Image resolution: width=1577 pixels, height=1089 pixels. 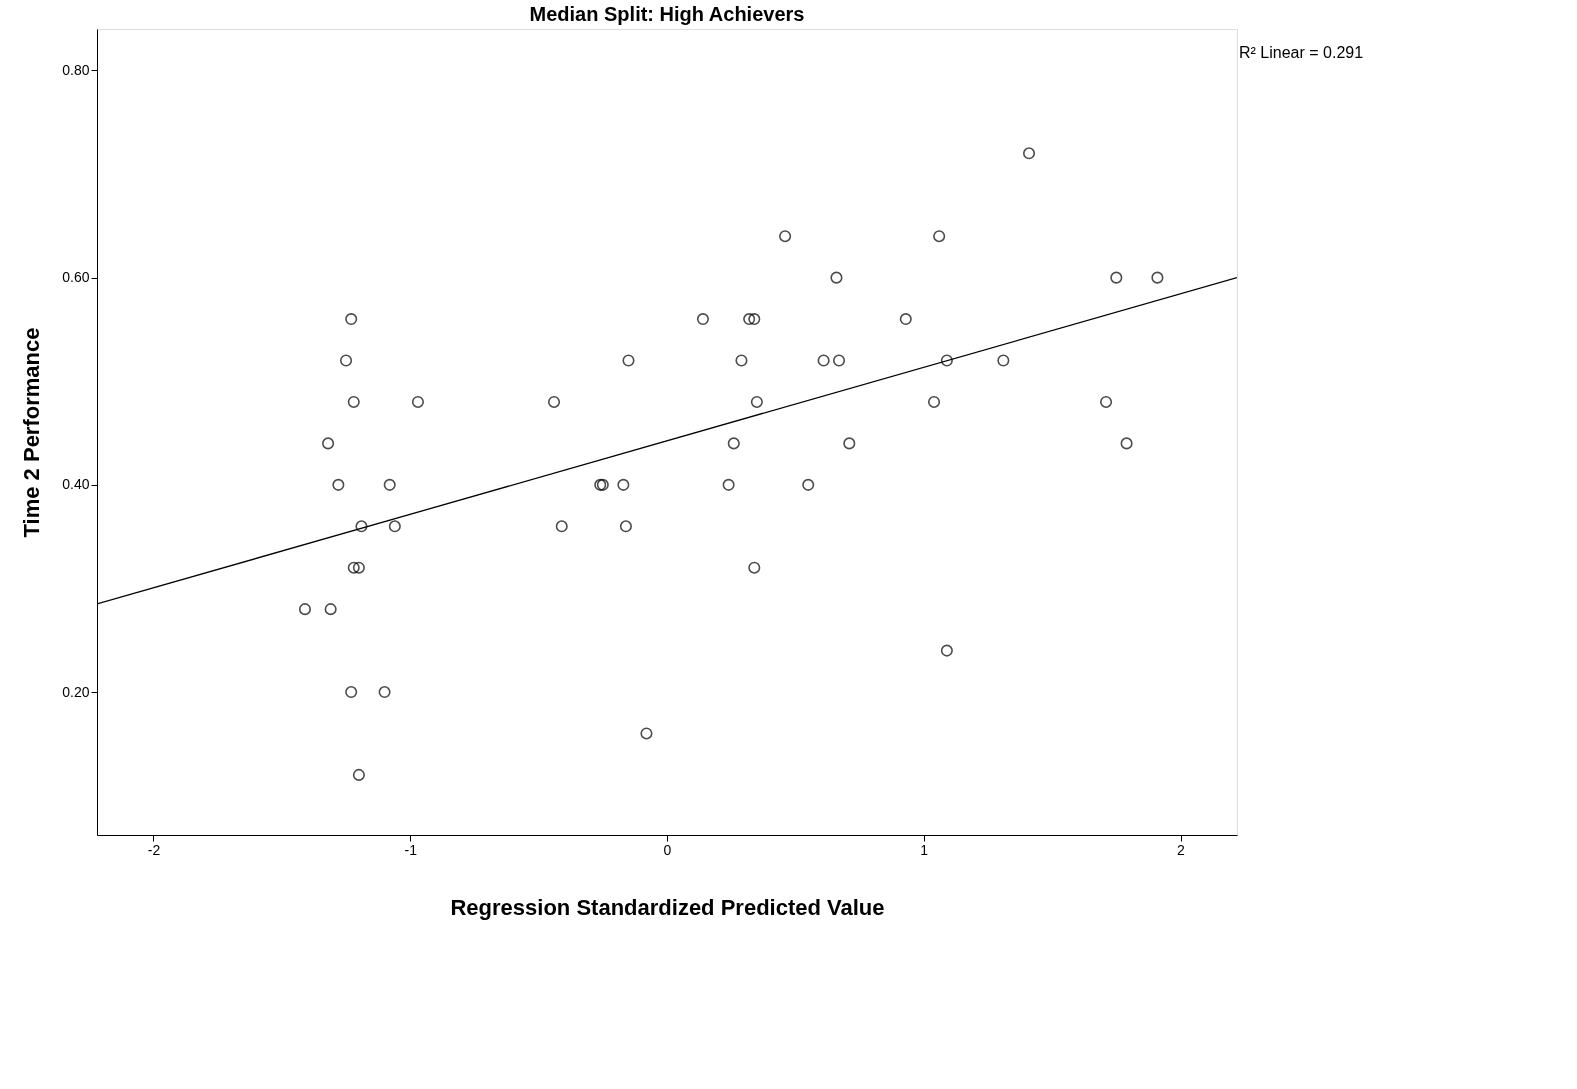 What do you see at coordinates (76, 277) in the screenshot?
I see `y-tick-label: 0.60` at bounding box center [76, 277].